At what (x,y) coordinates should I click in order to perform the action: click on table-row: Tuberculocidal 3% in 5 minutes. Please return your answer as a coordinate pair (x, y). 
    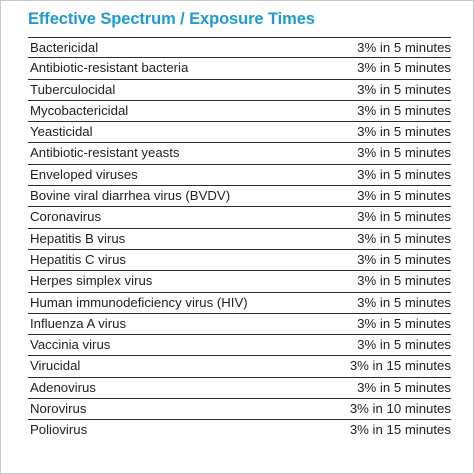
    Looking at the image, I should click on (239, 90).